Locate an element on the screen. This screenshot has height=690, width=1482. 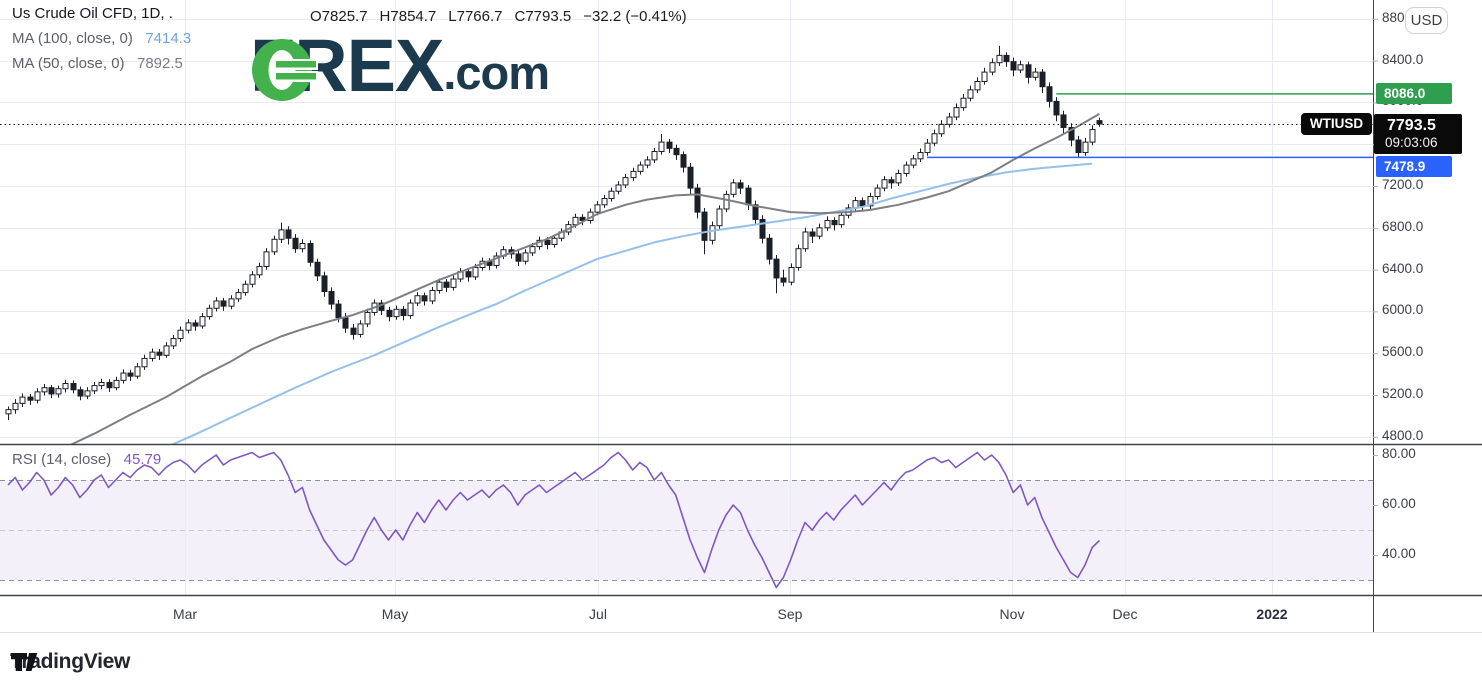
ma100-legend-row: MA (100, close, 0) 7414.3 is located at coordinates (101, 42).